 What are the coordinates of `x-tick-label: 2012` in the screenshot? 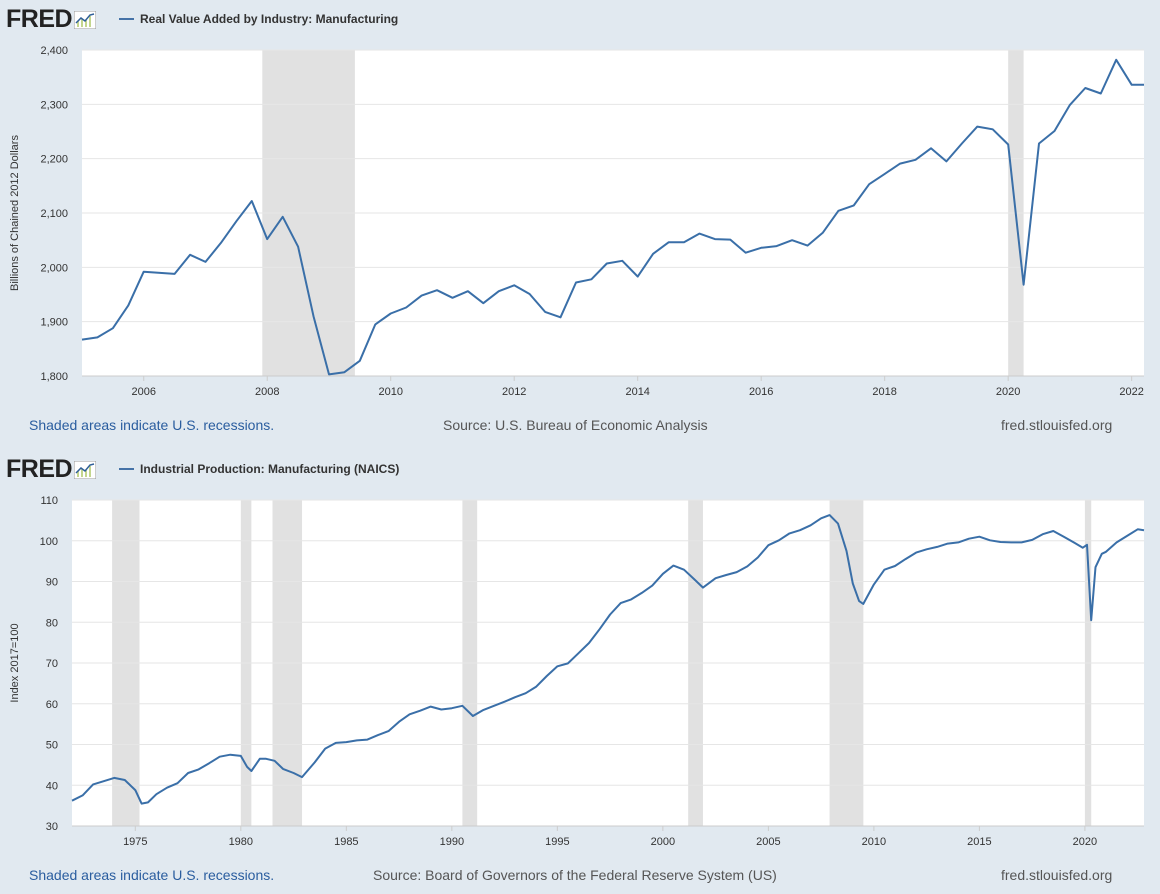 It's located at (514, 392).